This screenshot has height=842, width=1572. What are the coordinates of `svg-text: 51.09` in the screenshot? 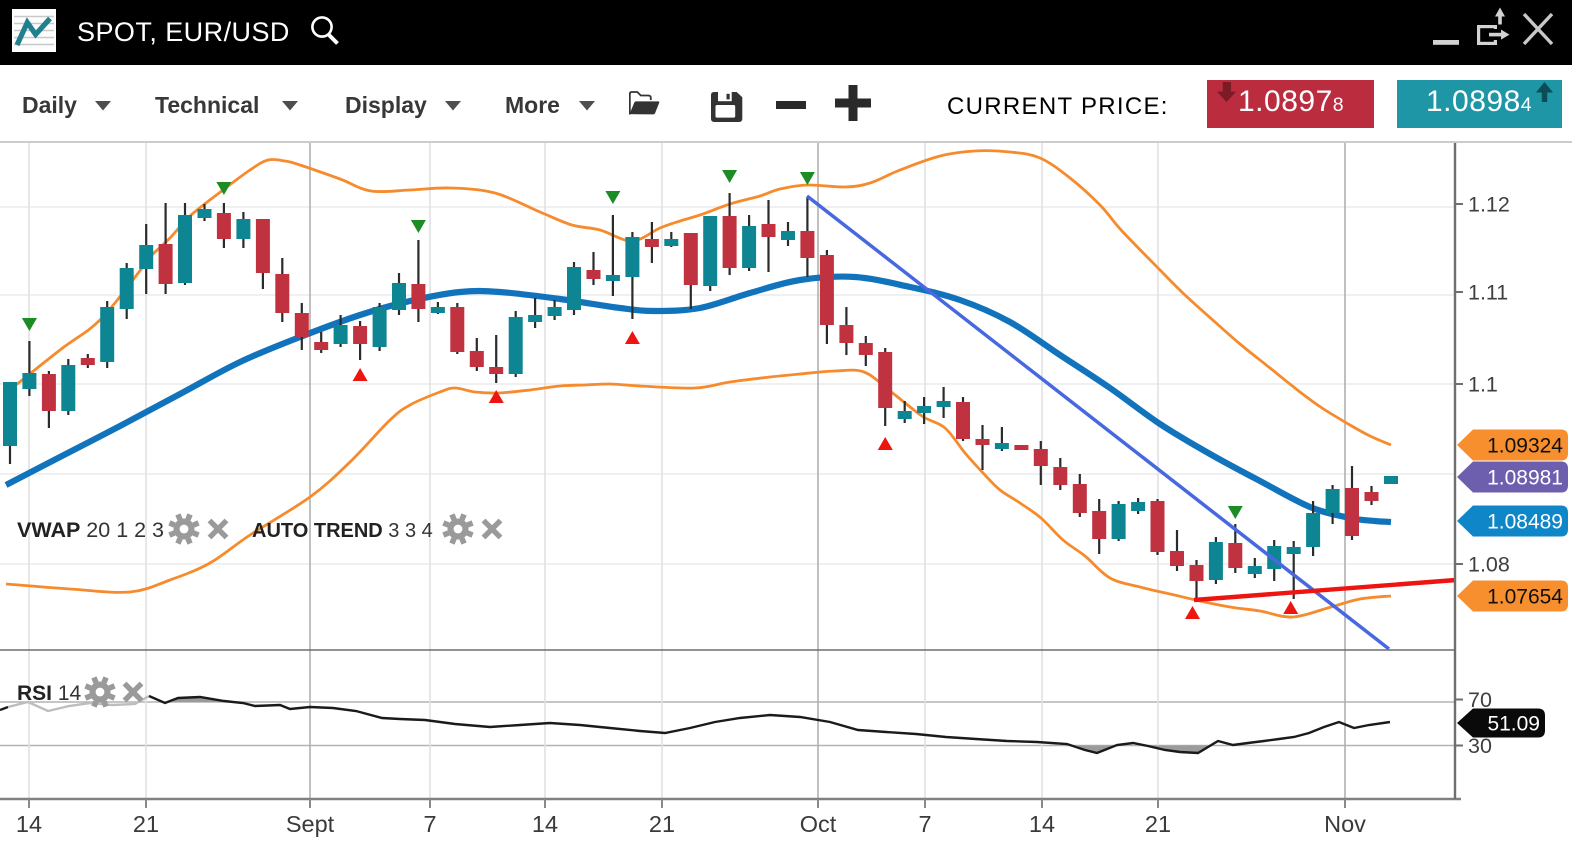 It's located at (1513, 724).